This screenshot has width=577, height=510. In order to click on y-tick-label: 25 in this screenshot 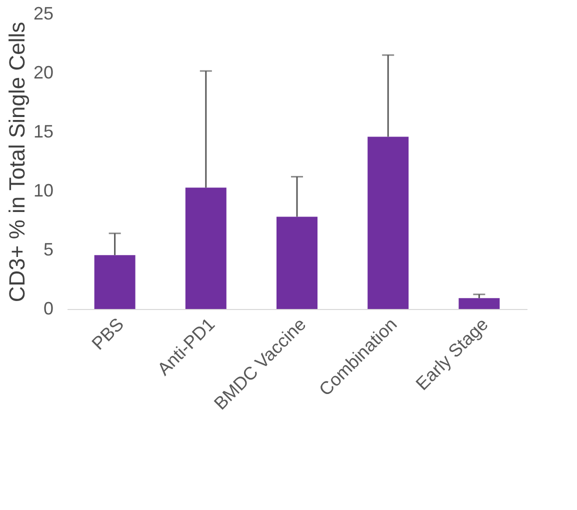, I will do `click(43, 14)`.